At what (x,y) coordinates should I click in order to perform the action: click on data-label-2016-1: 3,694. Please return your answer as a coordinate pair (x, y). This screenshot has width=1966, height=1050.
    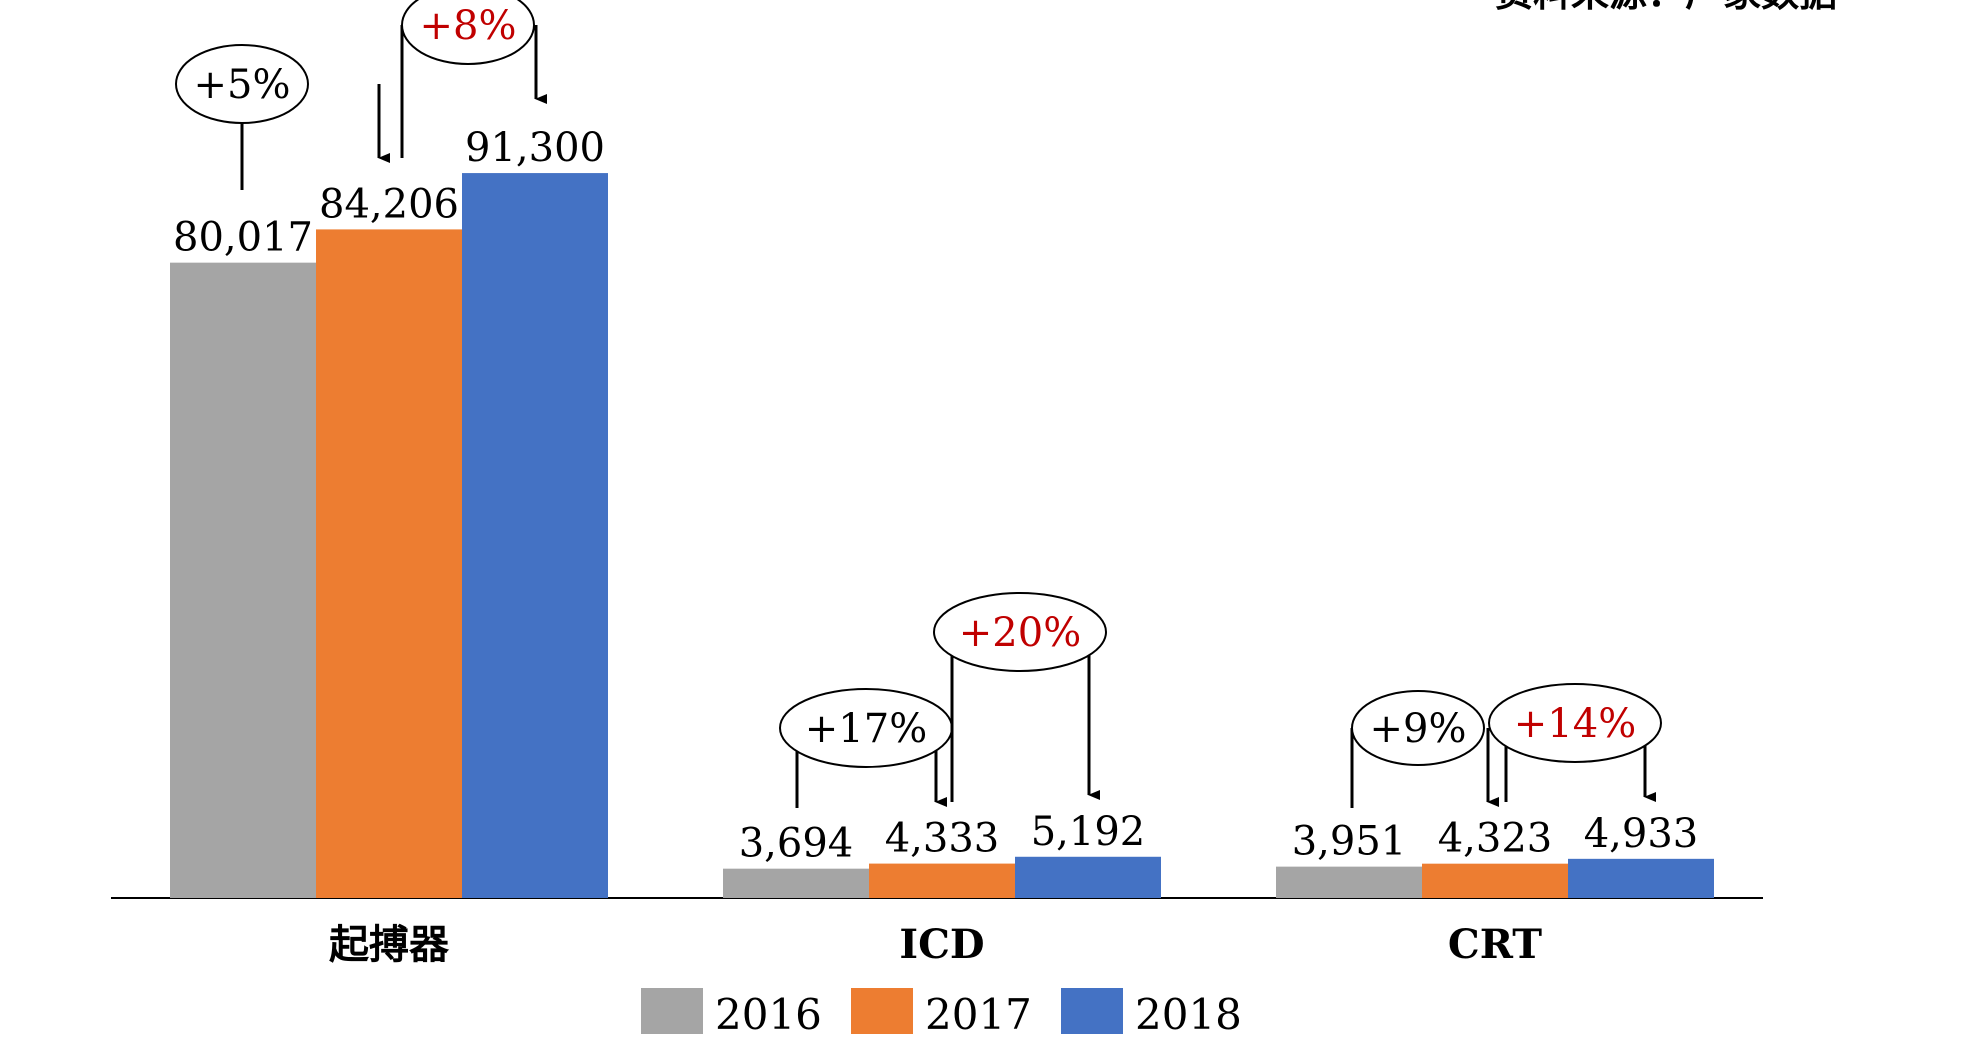
    Looking at the image, I should click on (796, 844).